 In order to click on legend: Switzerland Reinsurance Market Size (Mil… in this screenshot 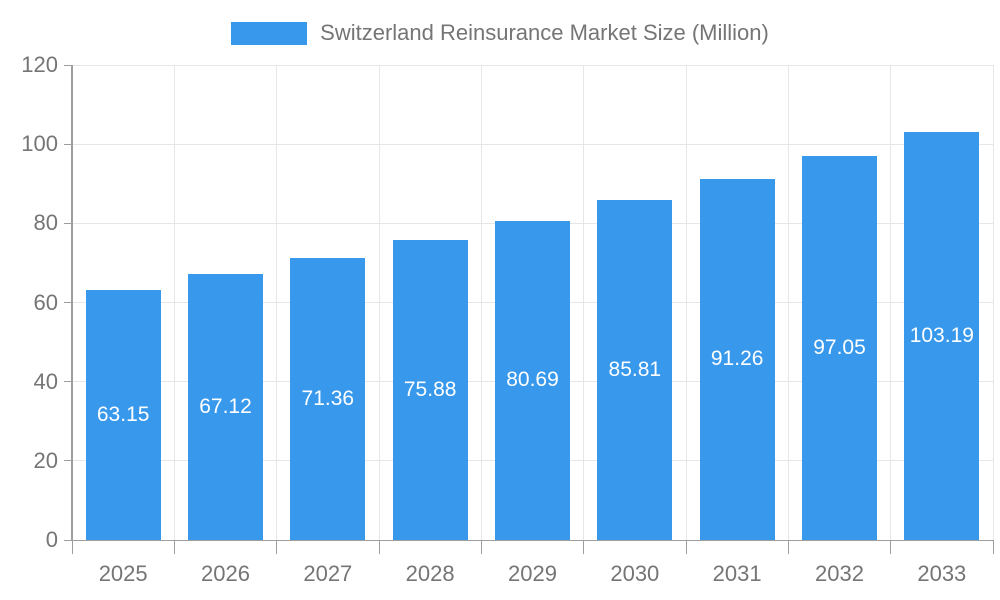, I will do `click(500, 33)`.